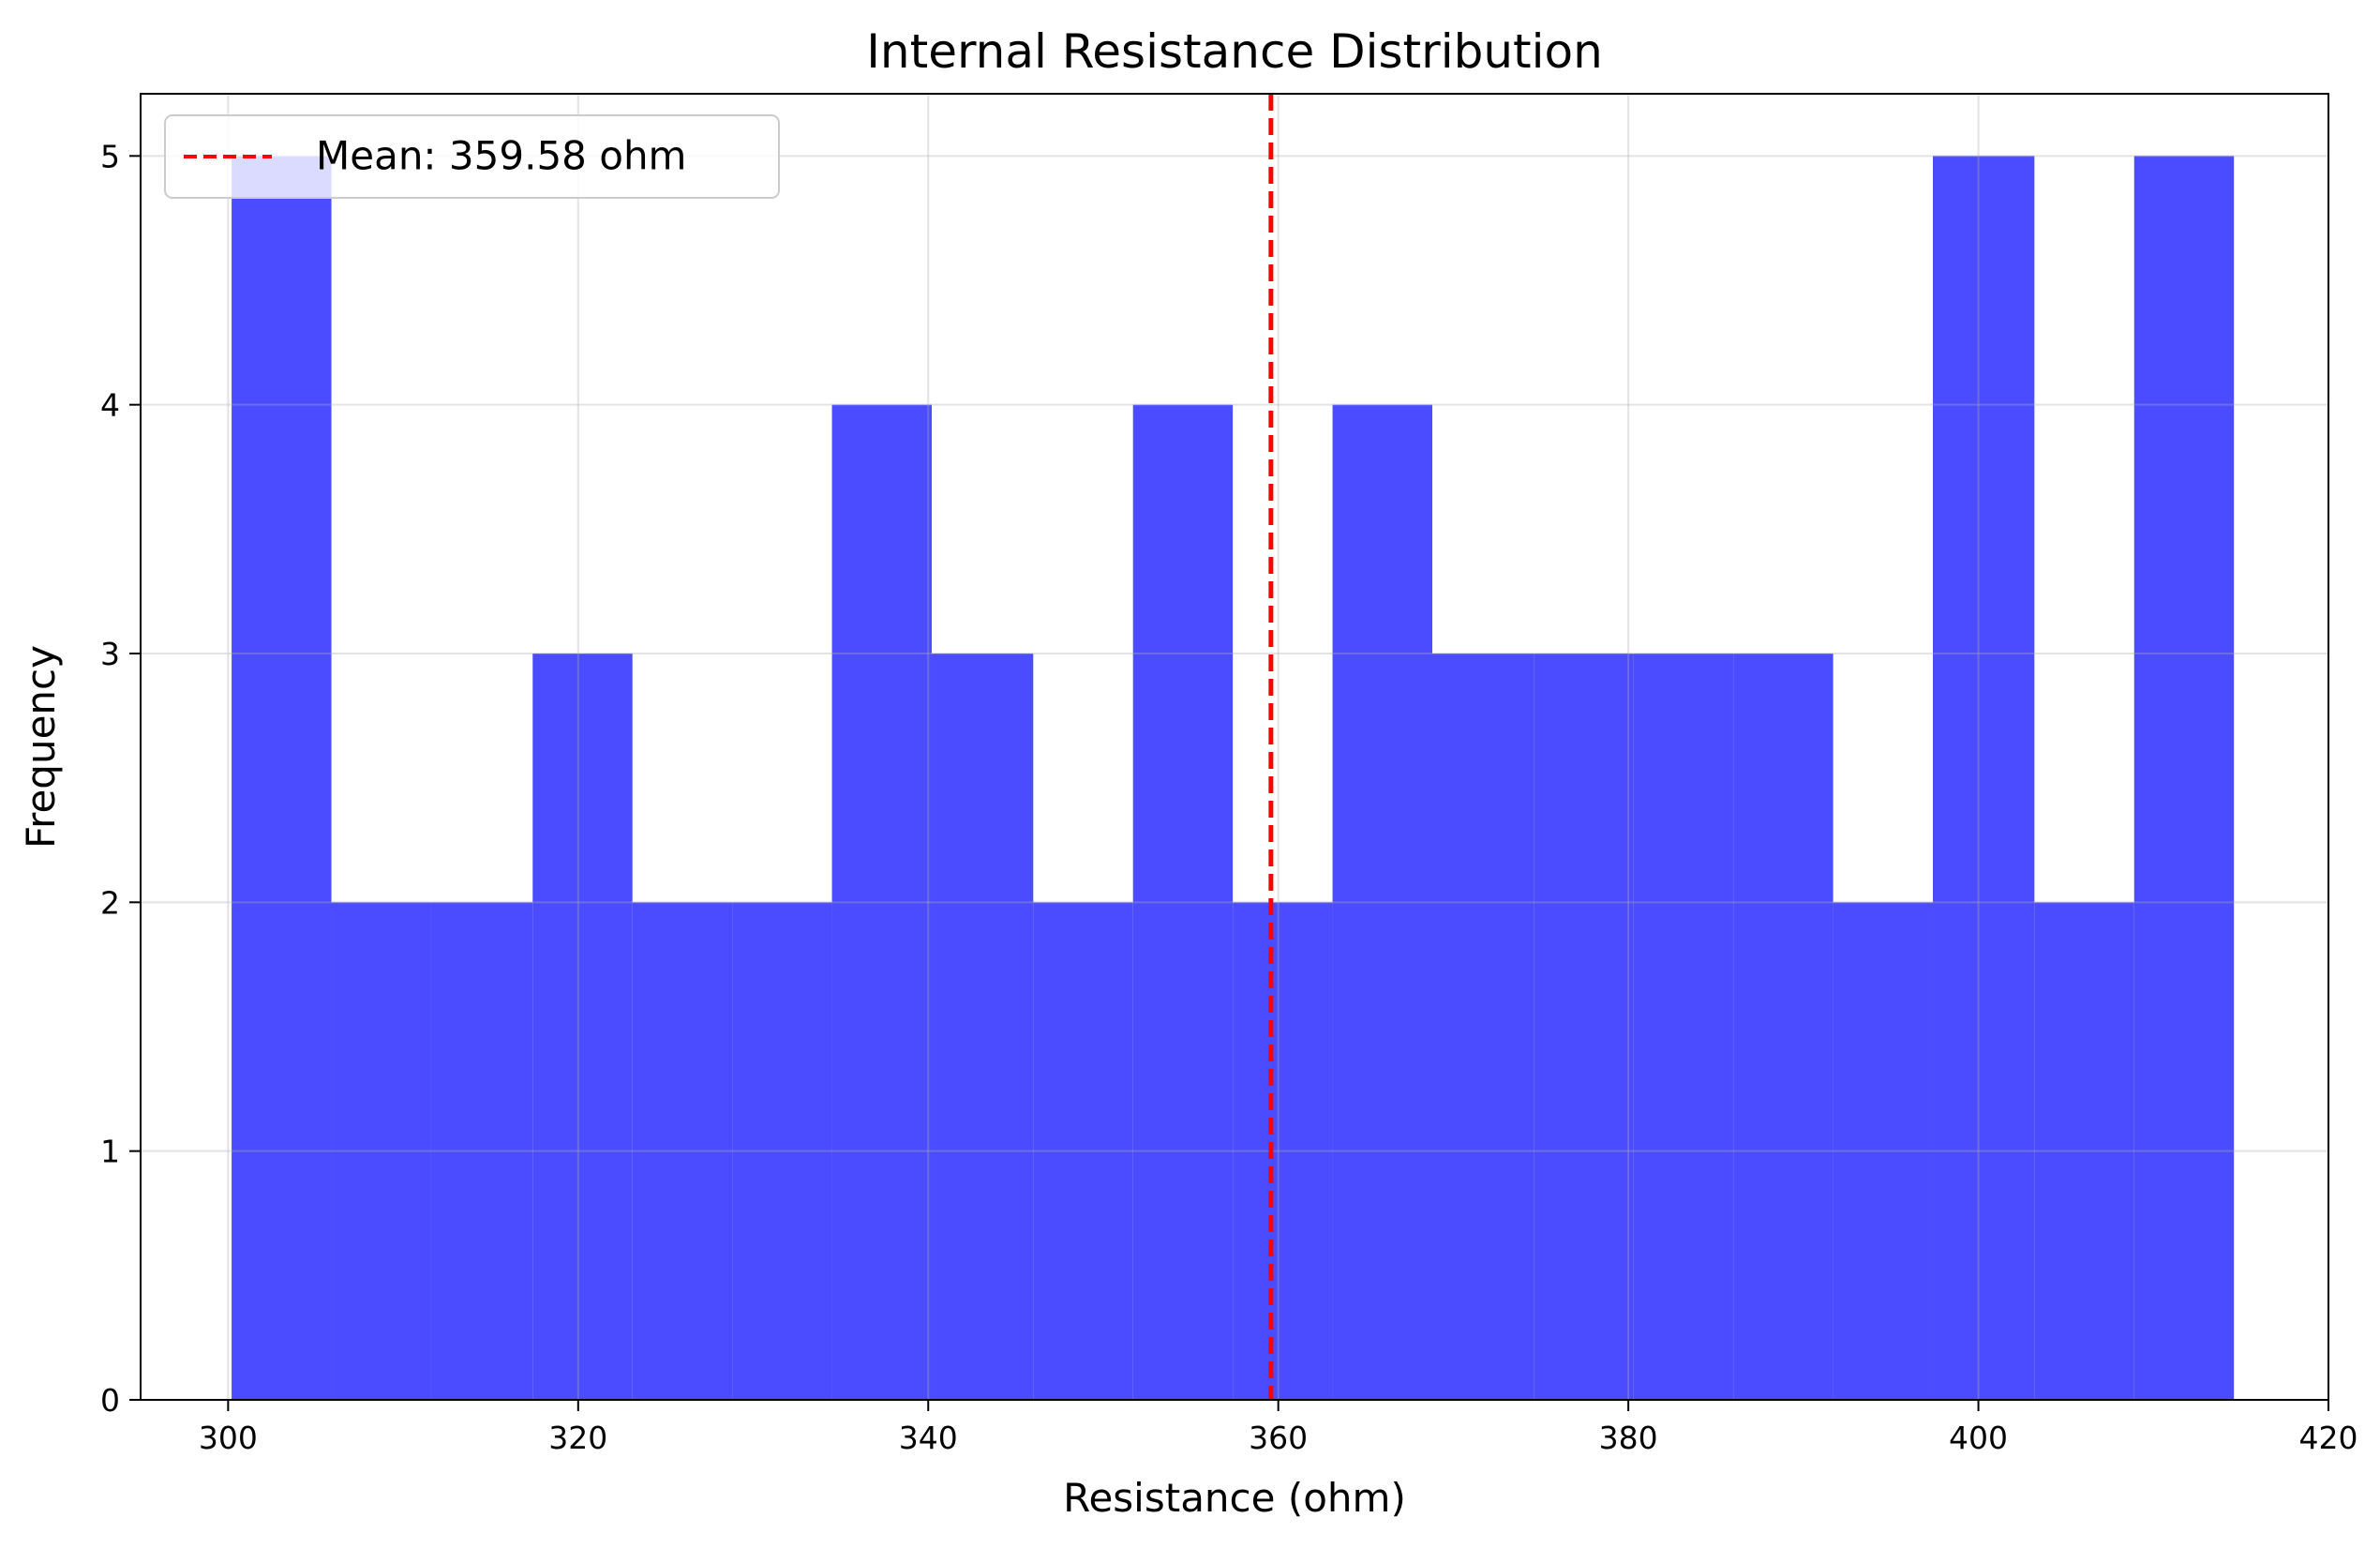 Image resolution: width=2380 pixels, height=1548 pixels. What do you see at coordinates (2328, 1438) in the screenshot?
I see `x-tick-label: 420` at bounding box center [2328, 1438].